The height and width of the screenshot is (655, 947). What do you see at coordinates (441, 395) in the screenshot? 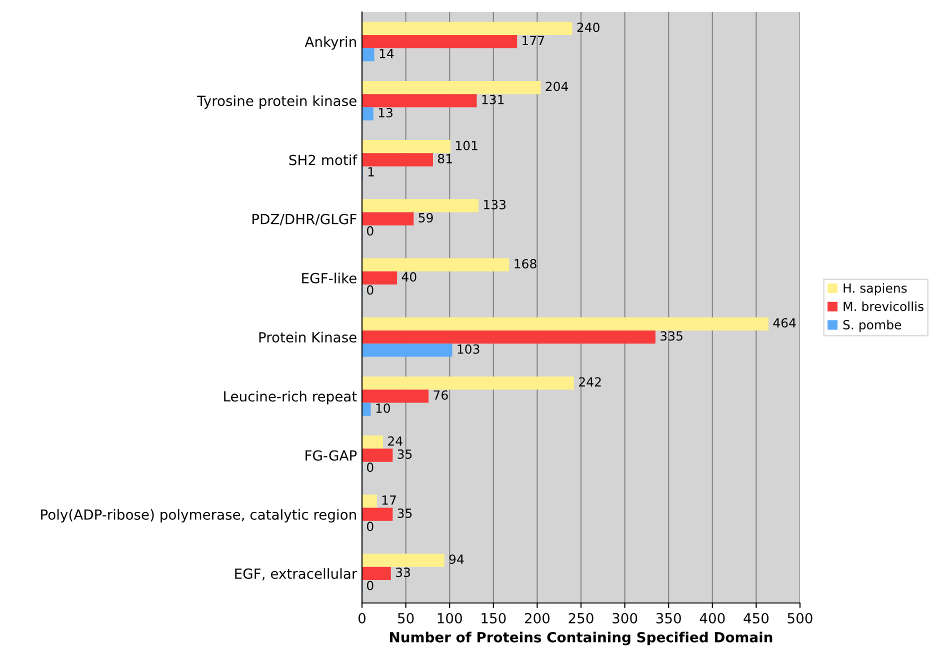
I see `data-label: 76` at bounding box center [441, 395].